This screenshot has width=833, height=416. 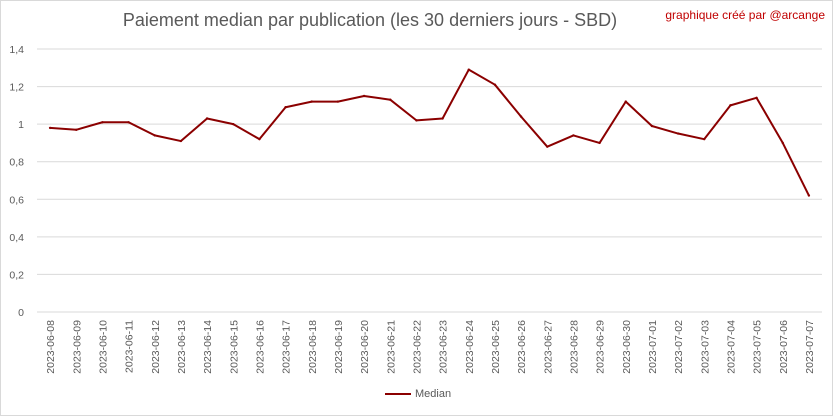 I want to click on x-tick-label: 2023-06-17, so click(x=287, y=347).